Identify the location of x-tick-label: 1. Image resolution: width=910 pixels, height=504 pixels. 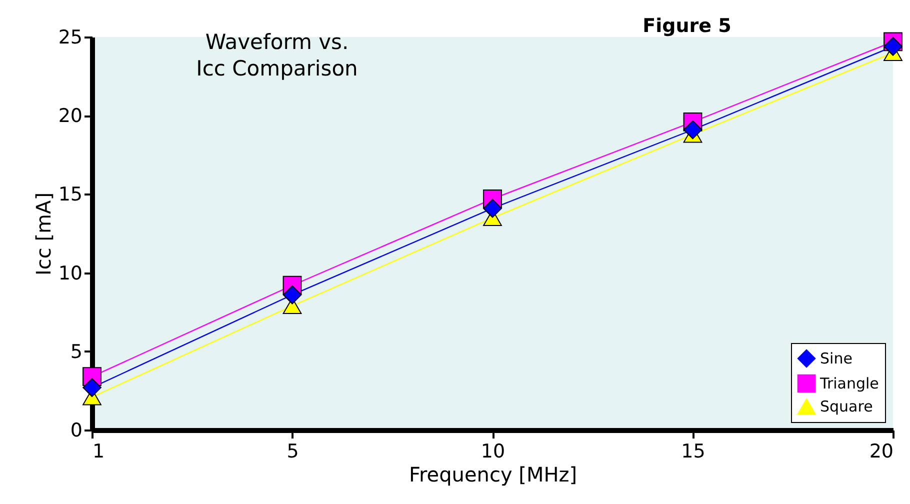
(98, 451).